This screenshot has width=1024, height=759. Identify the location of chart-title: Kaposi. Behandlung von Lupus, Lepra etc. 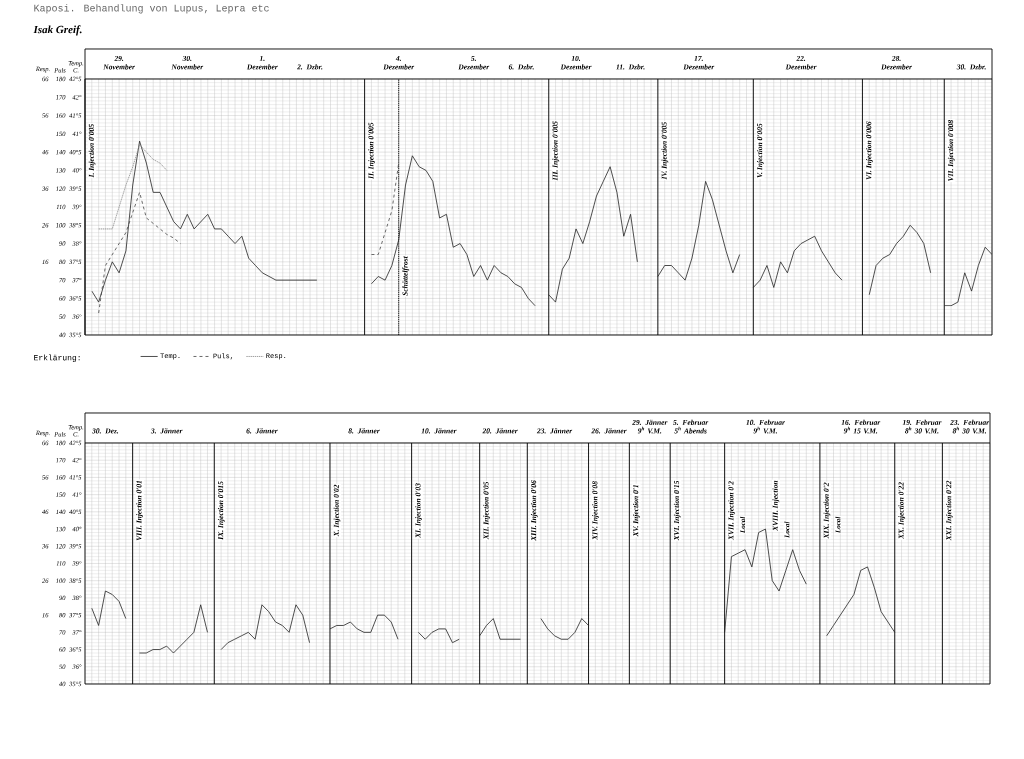
(151, 9).